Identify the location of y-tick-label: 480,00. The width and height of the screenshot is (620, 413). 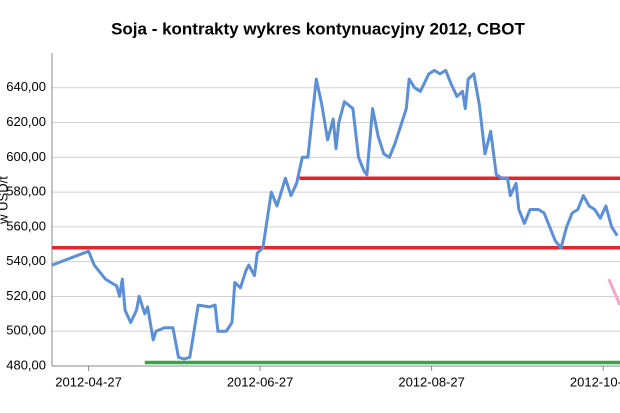
(26, 364).